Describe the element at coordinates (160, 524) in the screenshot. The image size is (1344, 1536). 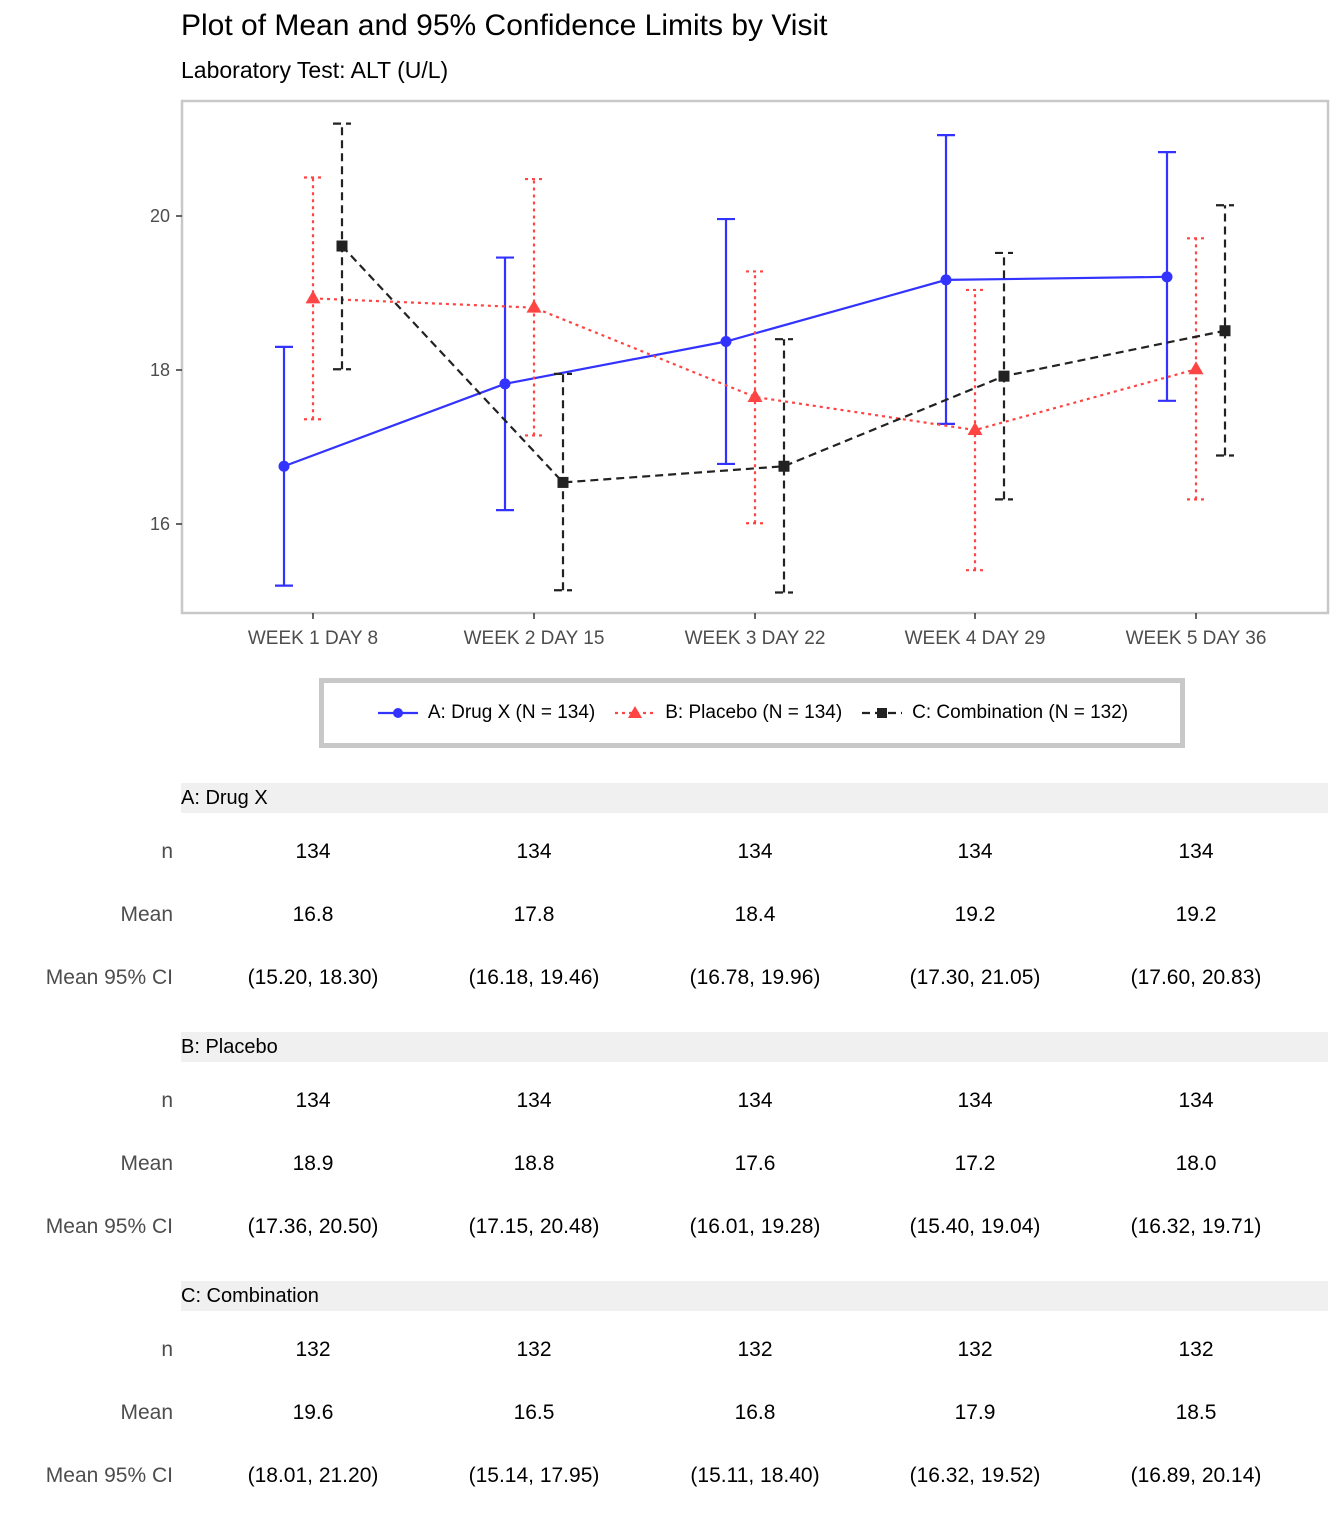
I see `y-tick-label: 16` at that location.